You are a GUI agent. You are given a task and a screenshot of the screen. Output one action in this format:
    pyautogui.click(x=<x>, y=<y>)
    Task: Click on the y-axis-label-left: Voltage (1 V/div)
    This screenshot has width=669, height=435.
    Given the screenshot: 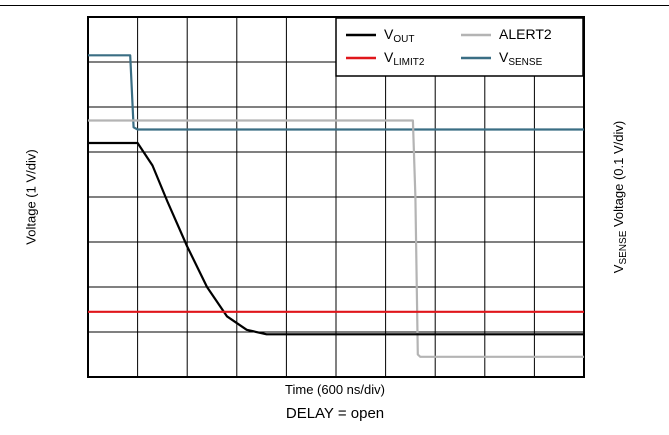 What is the action you would take?
    pyautogui.click(x=31, y=197)
    